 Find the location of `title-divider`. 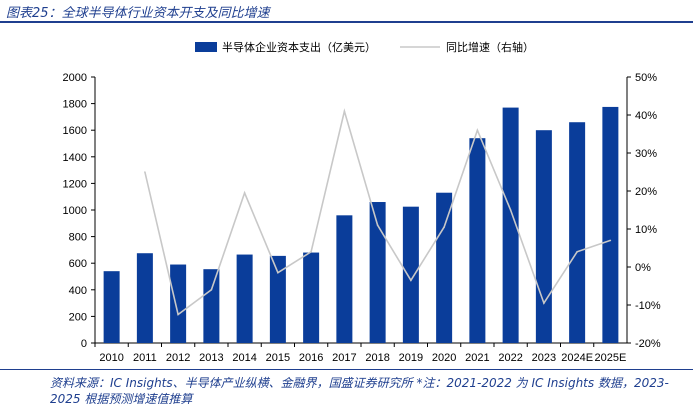

title-divider is located at coordinates (346, 22).